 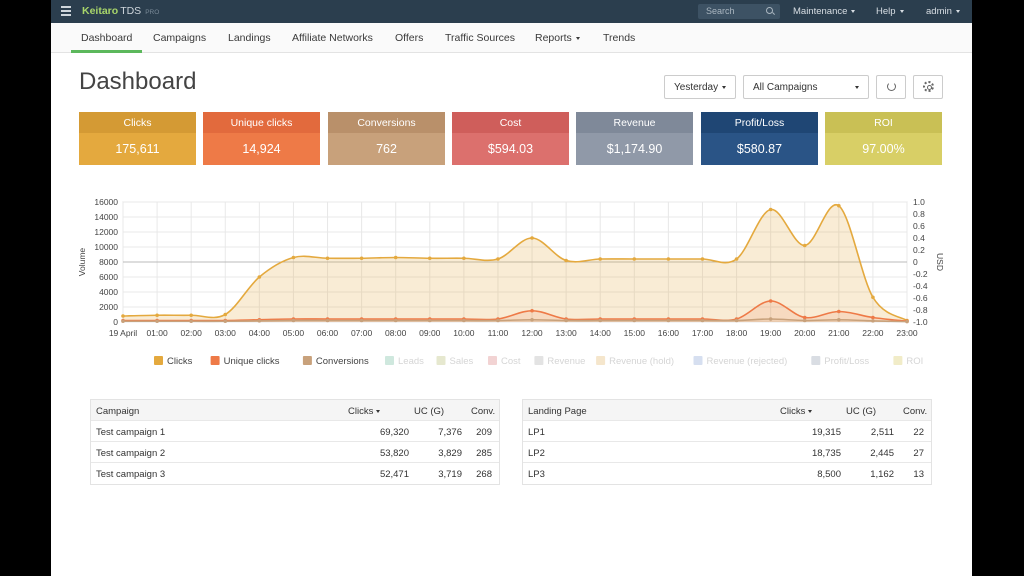 I want to click on legend-swatch-revenue-hold-, so click(x=601, y=360).